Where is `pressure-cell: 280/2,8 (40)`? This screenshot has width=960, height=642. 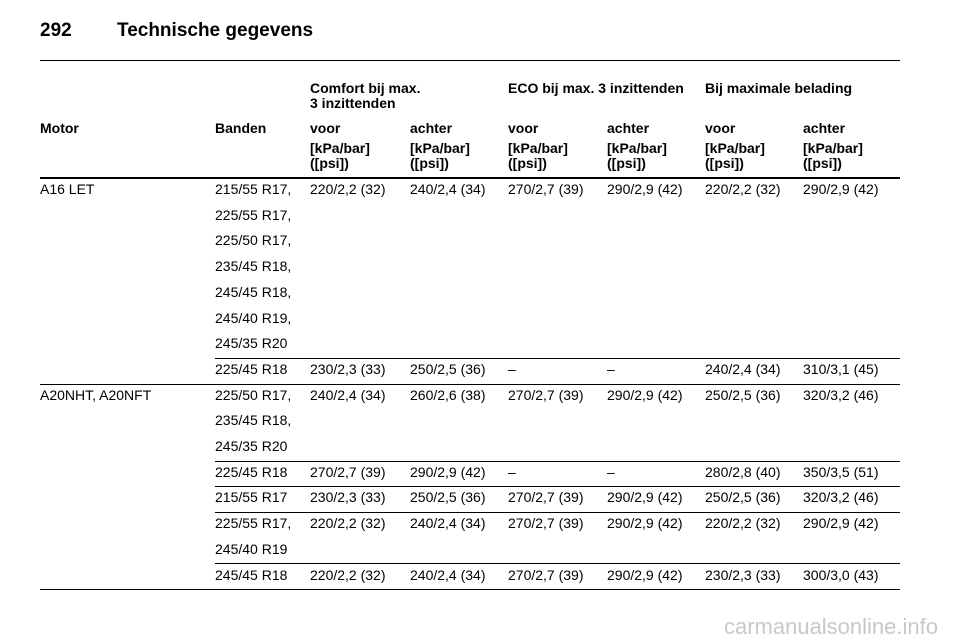 pressure-cell: 280/2,8 (40) is located at coordinates (743, 471).